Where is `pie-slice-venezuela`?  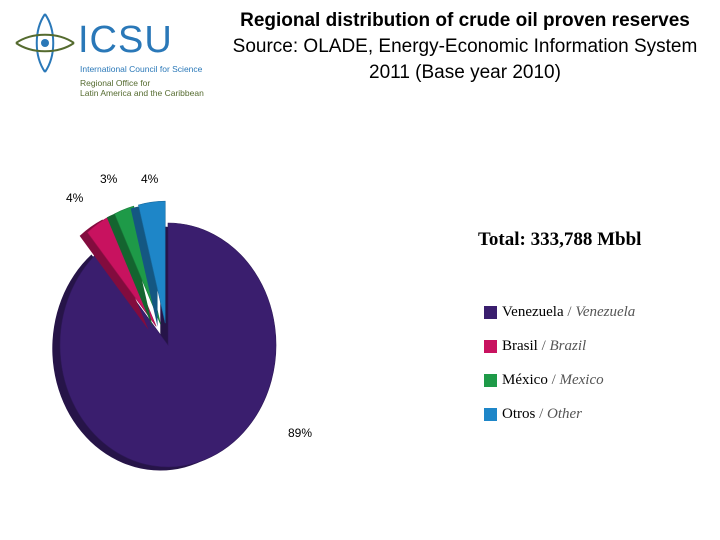
pie-slice-venezuela is located at coordinates (168, 345).